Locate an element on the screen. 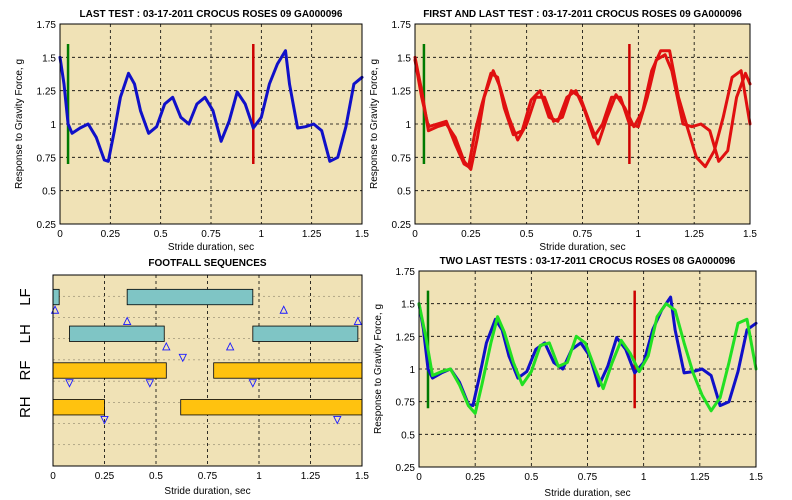  x-axis-label-1: Stride duration, sec is located at coordinates (582, 247).